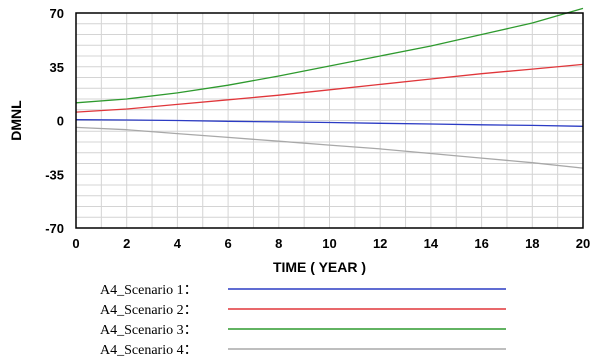  I want to click on x-tick-label: 14, so click(431, 243).